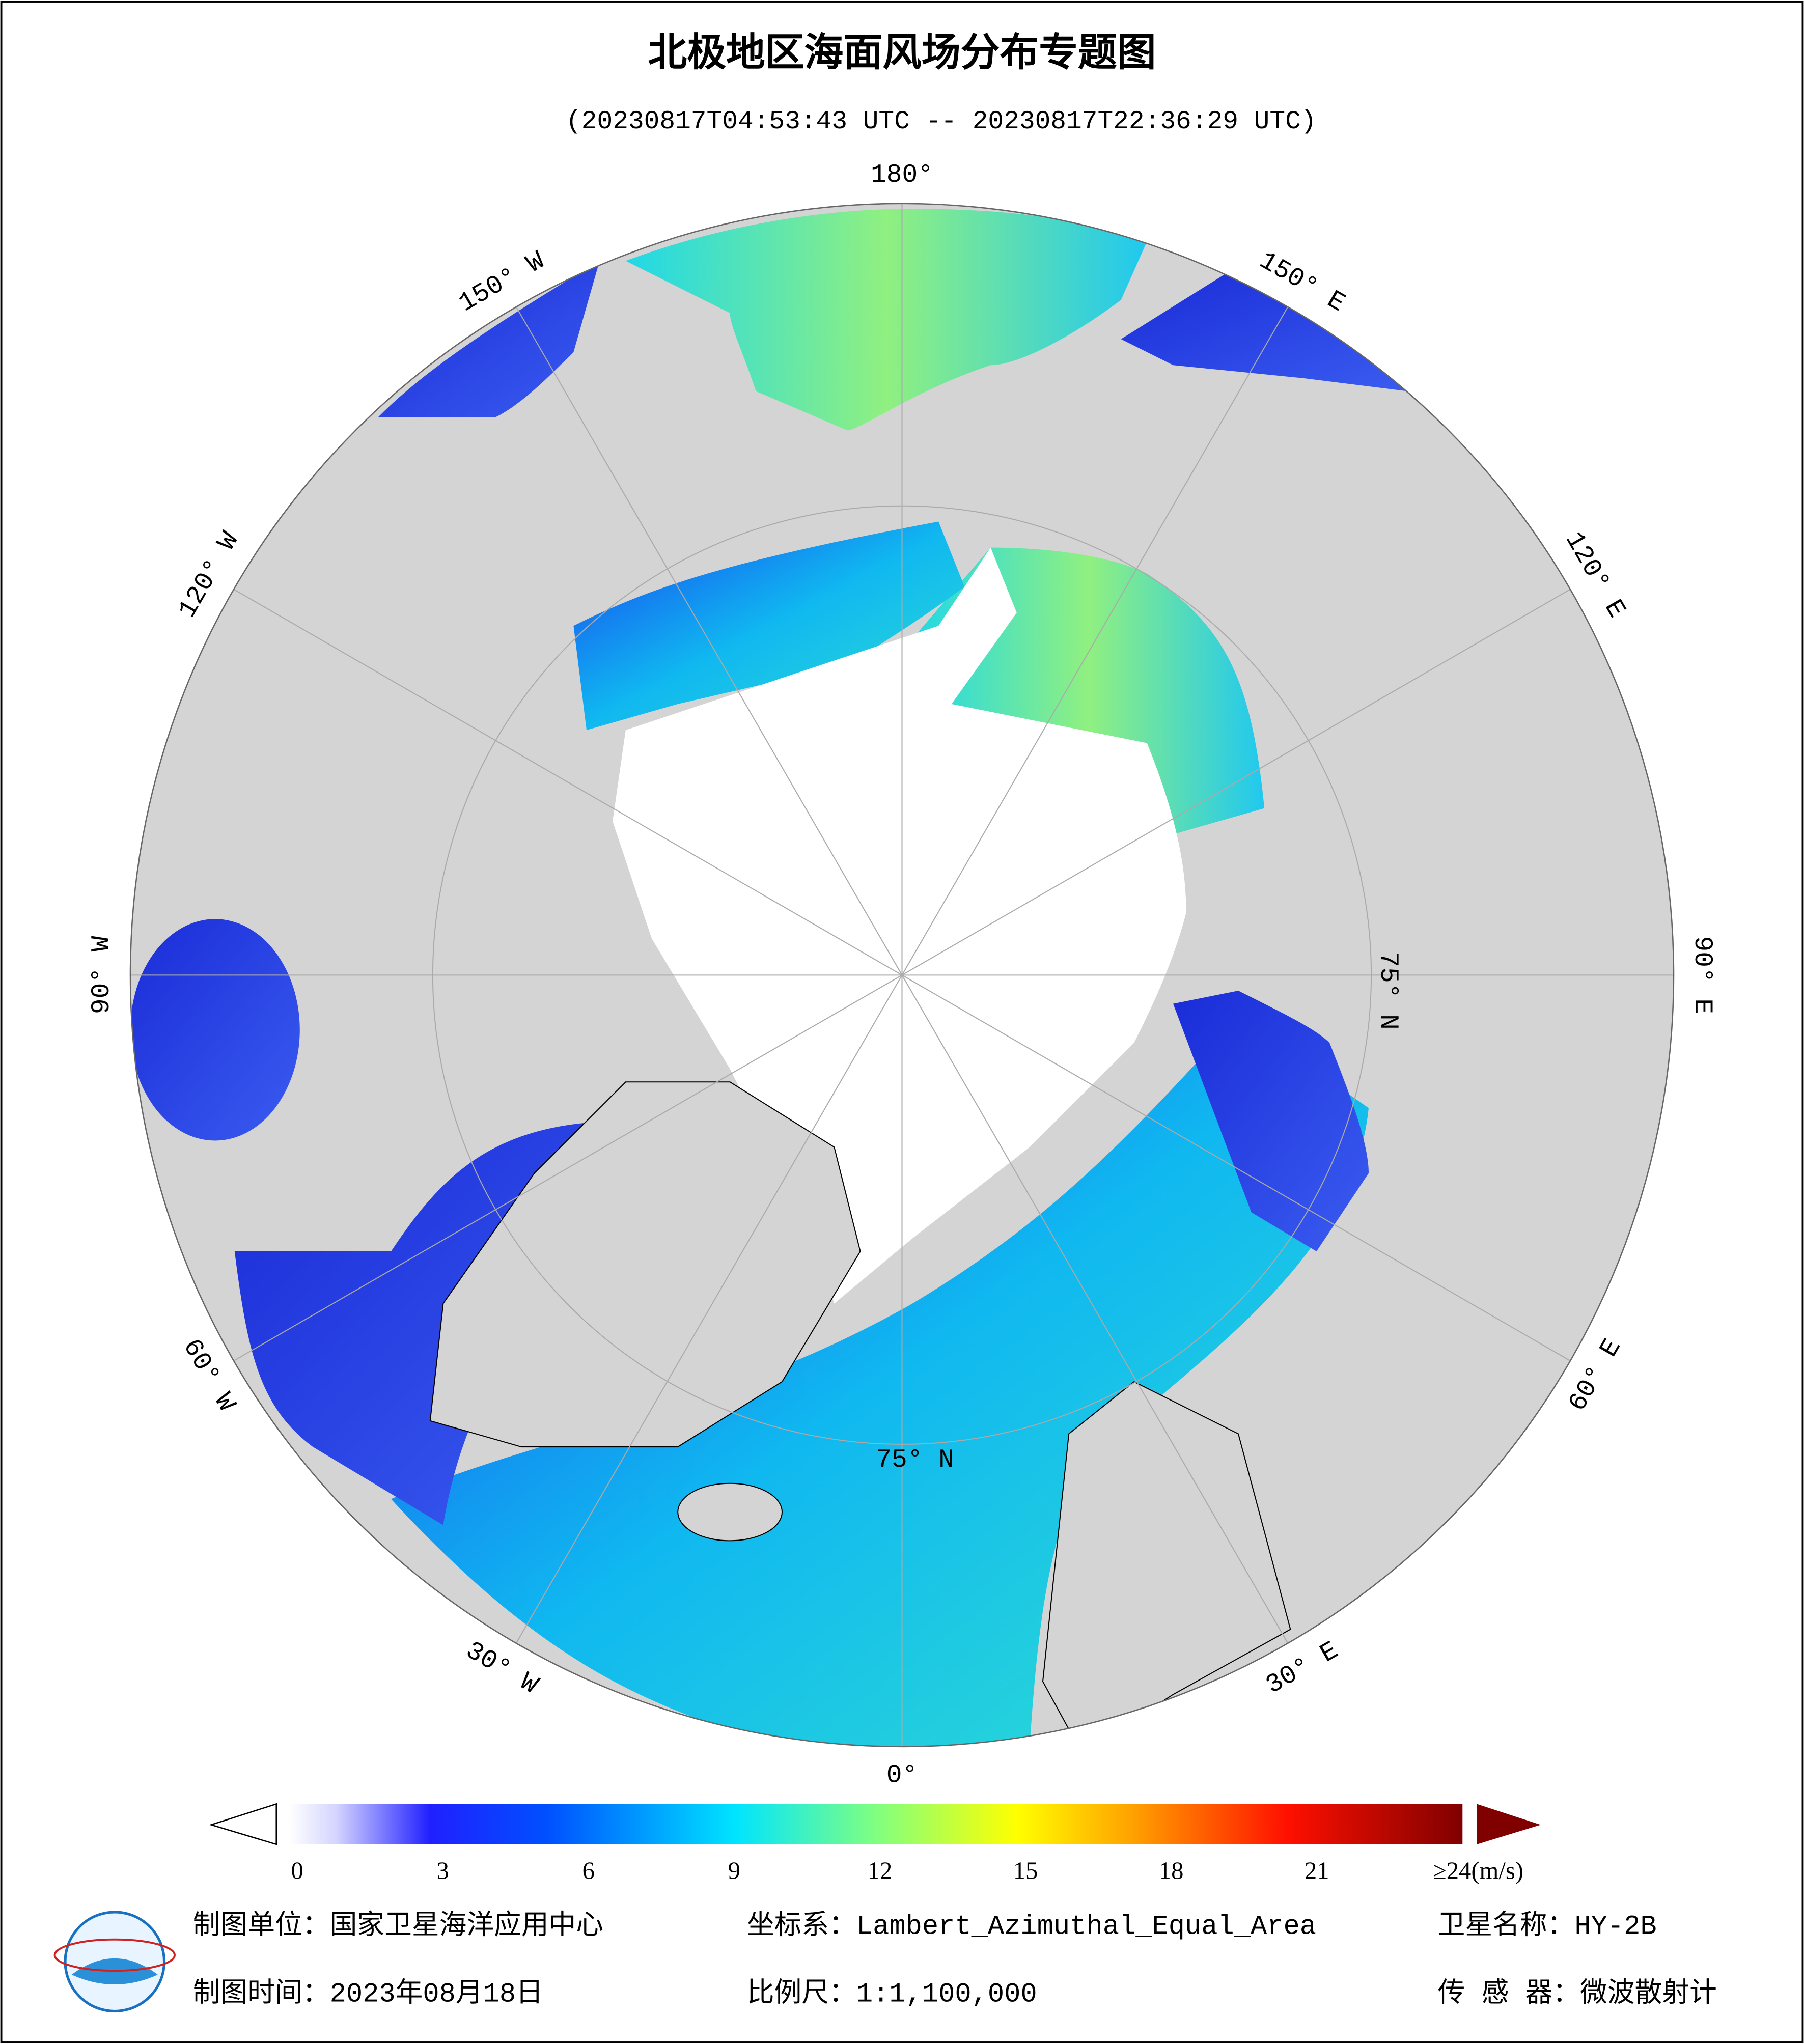  I want to click on colorbar-ramp, so click(876, 1824).